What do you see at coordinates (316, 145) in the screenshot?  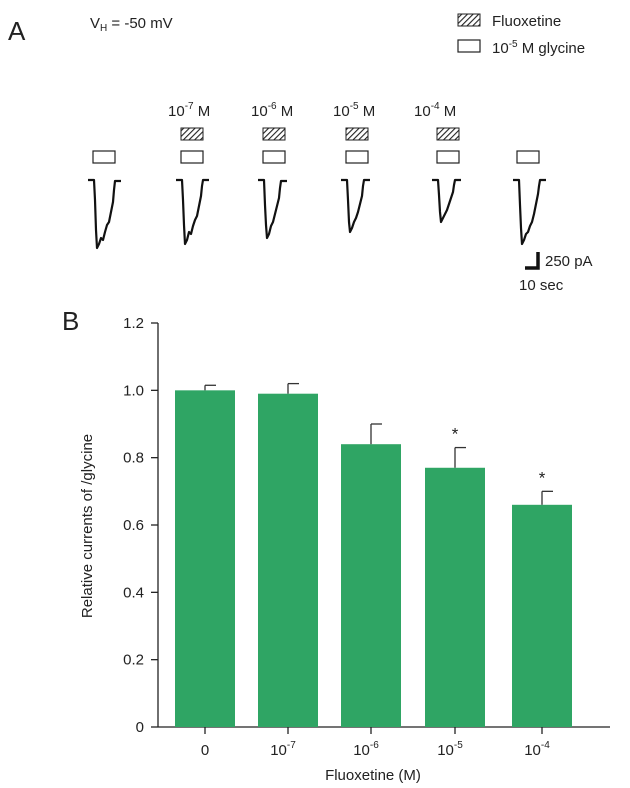 I see `application-bars` at bounding box center [316, 145].